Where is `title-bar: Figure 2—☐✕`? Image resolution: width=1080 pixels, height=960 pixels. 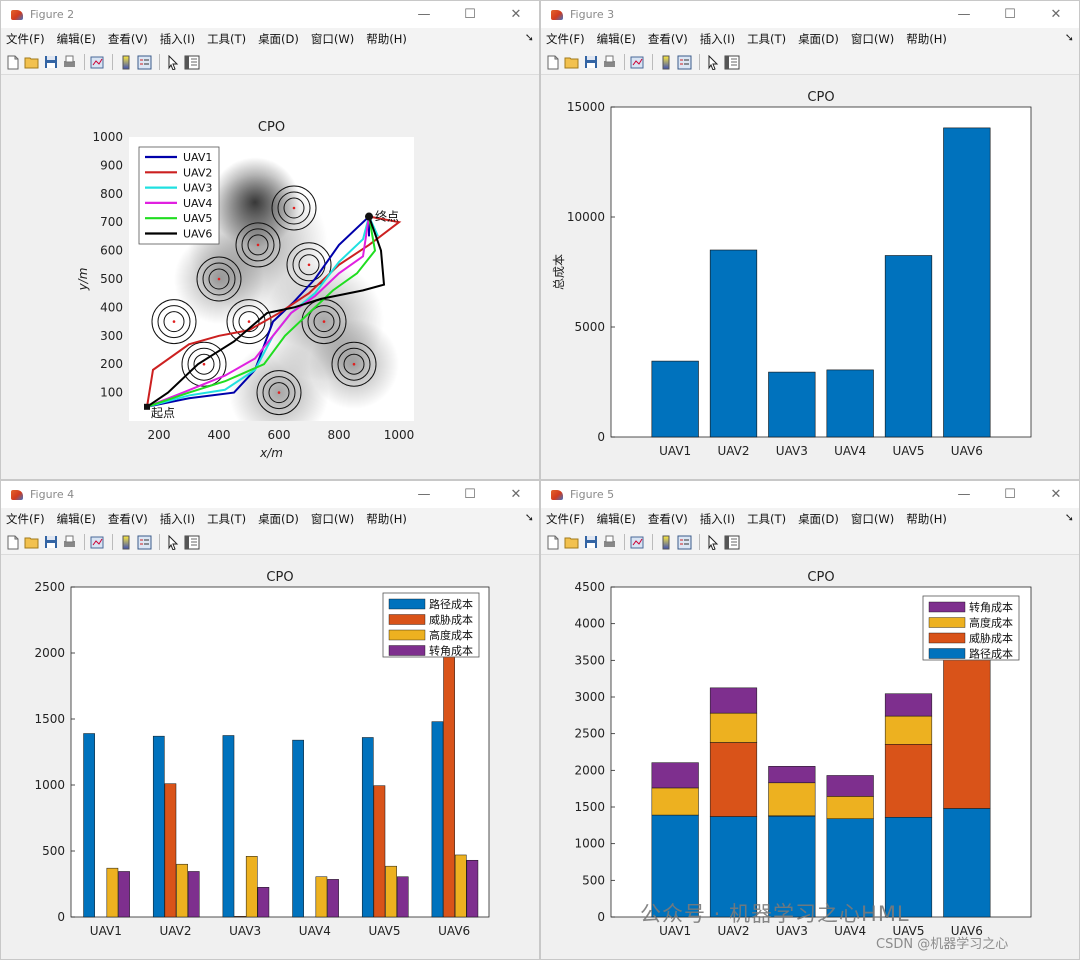
title-bar: Figure 2—☐✕ is located at coordinates (270, 14).